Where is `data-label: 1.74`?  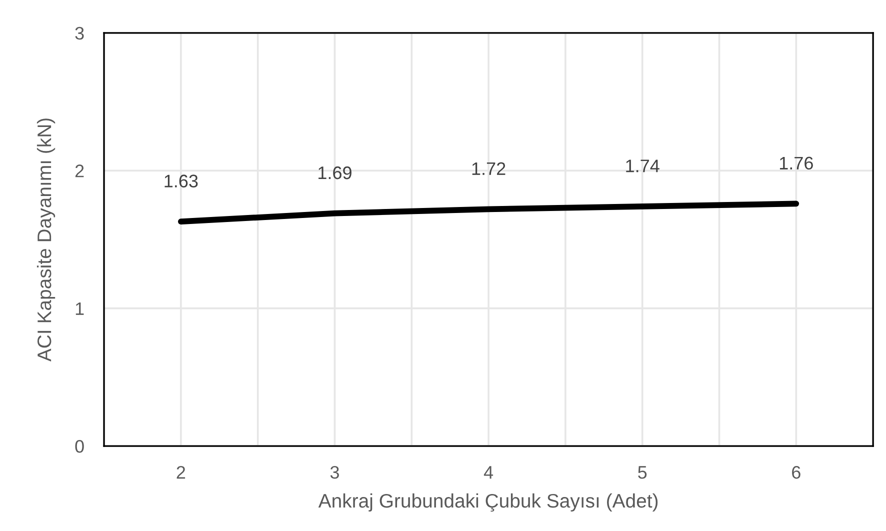 data-label: 1.74 is located at coordinates (643, 166).